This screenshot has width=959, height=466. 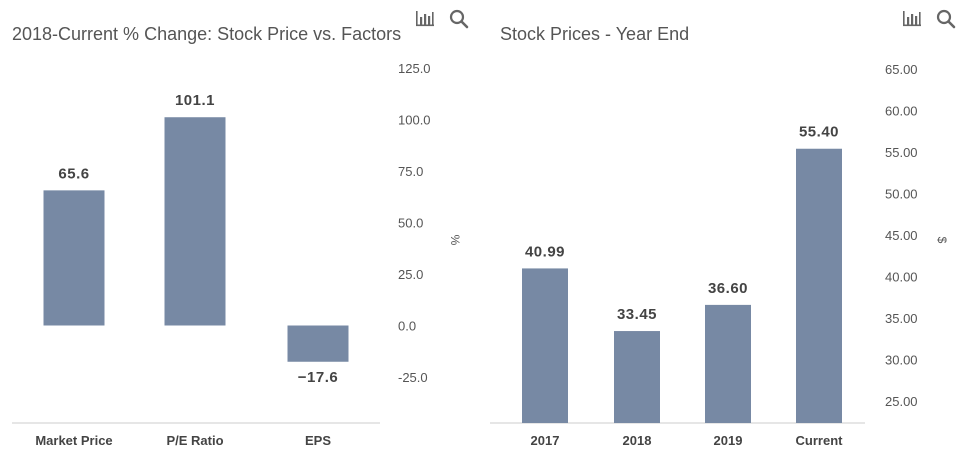 I want to click on y-tick-label: 25.0, so click(x=410, y=274).